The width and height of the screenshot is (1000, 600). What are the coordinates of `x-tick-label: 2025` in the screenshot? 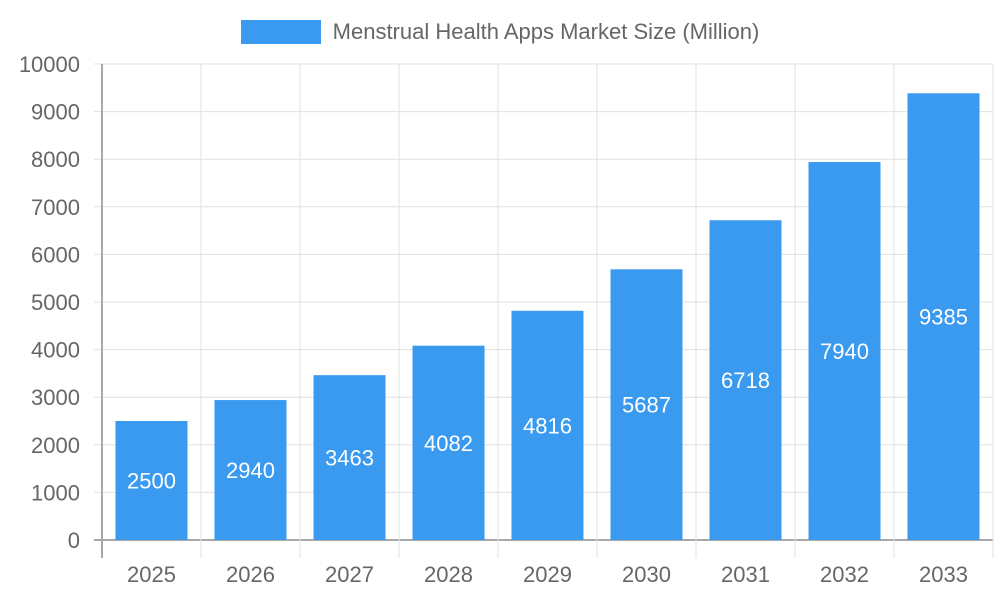 It's located at (151, 574).